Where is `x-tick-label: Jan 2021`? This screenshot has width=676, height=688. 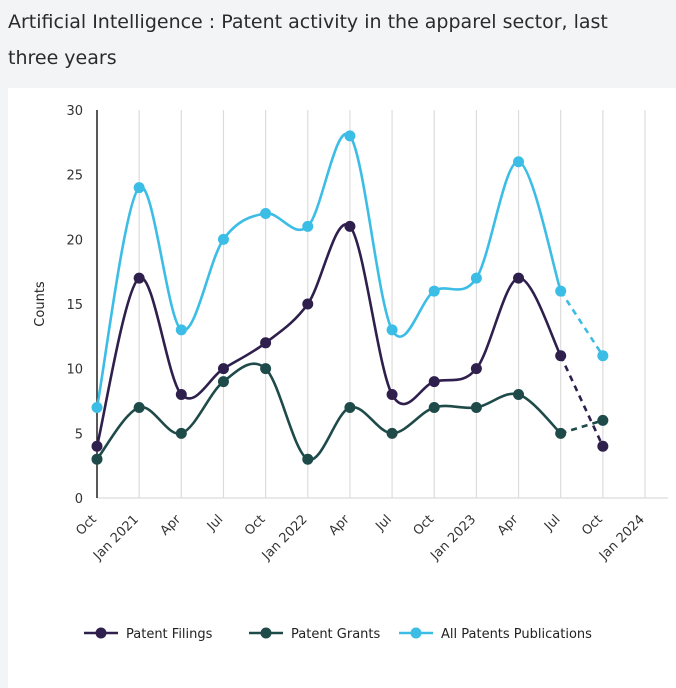 x-tick-label: Jan 2021 is located at coordinates (116, 538).